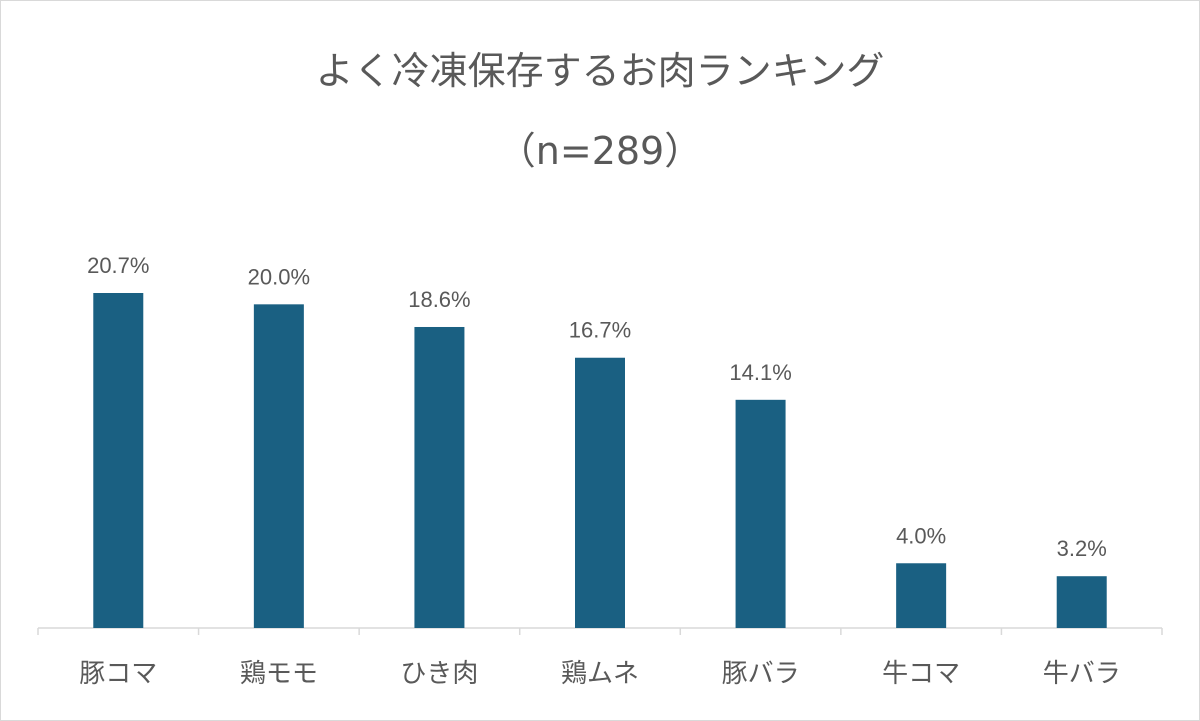 The image size is (1200, 721). I want to click on x-tick-label: 豚コマ, so click(118, 673).